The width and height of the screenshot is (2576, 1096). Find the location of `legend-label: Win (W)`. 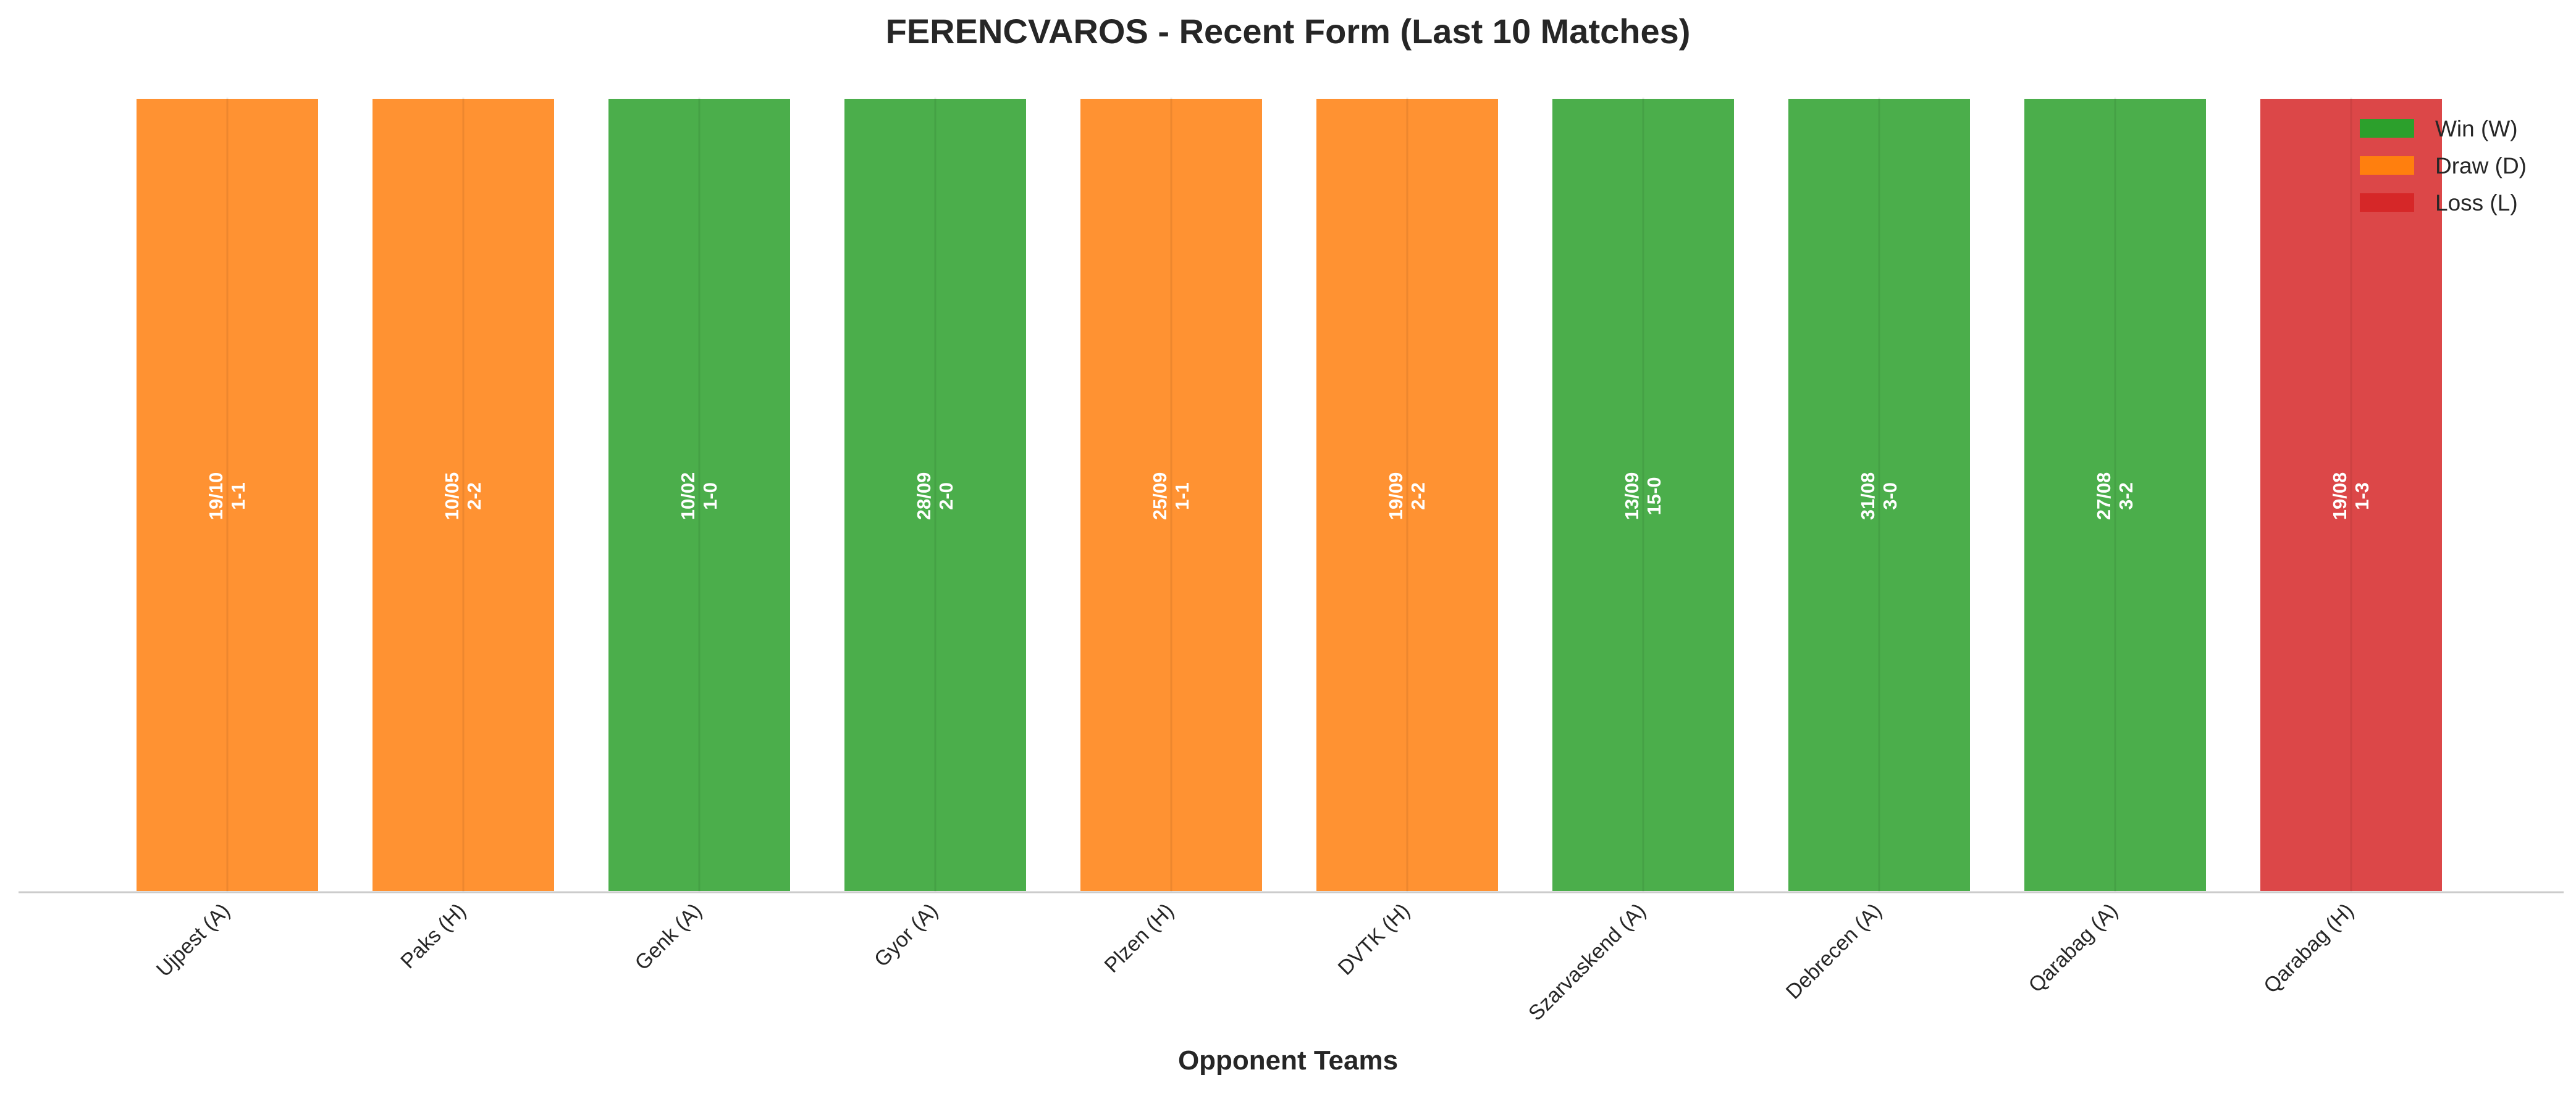

legend-label: Win (W) is located at coordinates (2476, 129).